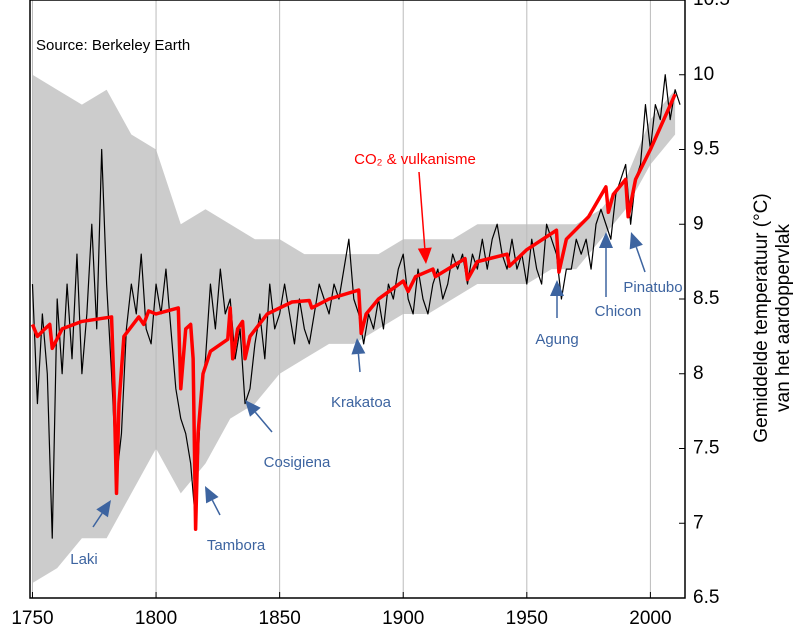 The width and height of the screenshot is (800, 638). I want to click on y-tick-label: 6.5, so click(706, 597).